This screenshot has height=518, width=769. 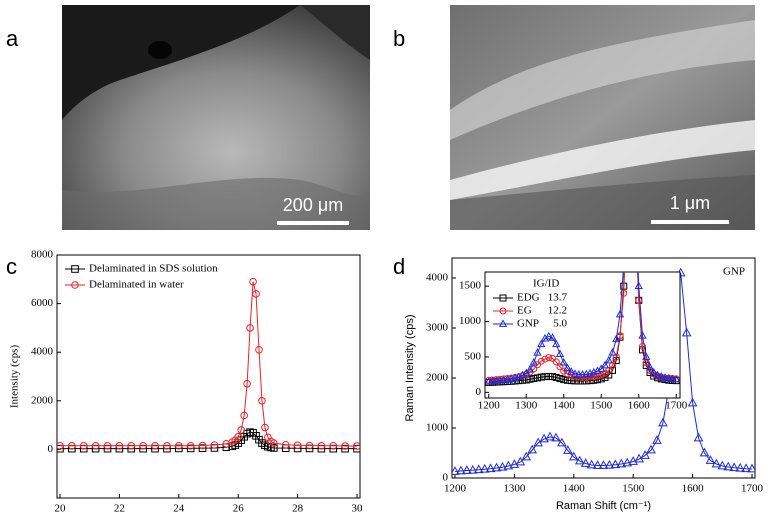 I want to click on y-tick-label: 1500, so click(x=470, y=286).